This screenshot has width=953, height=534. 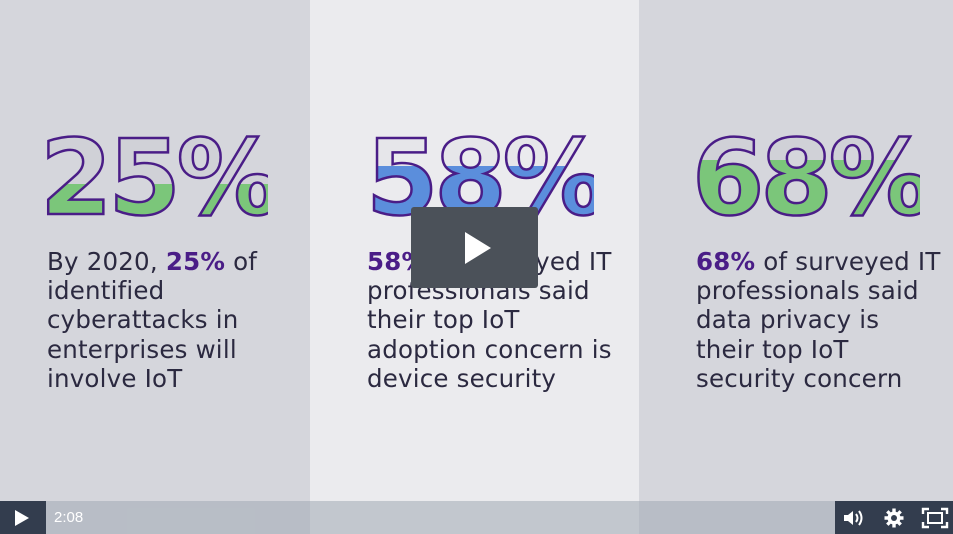 I want to click on stat-1-text-before: By 2020,, so click(x=106, y=261).